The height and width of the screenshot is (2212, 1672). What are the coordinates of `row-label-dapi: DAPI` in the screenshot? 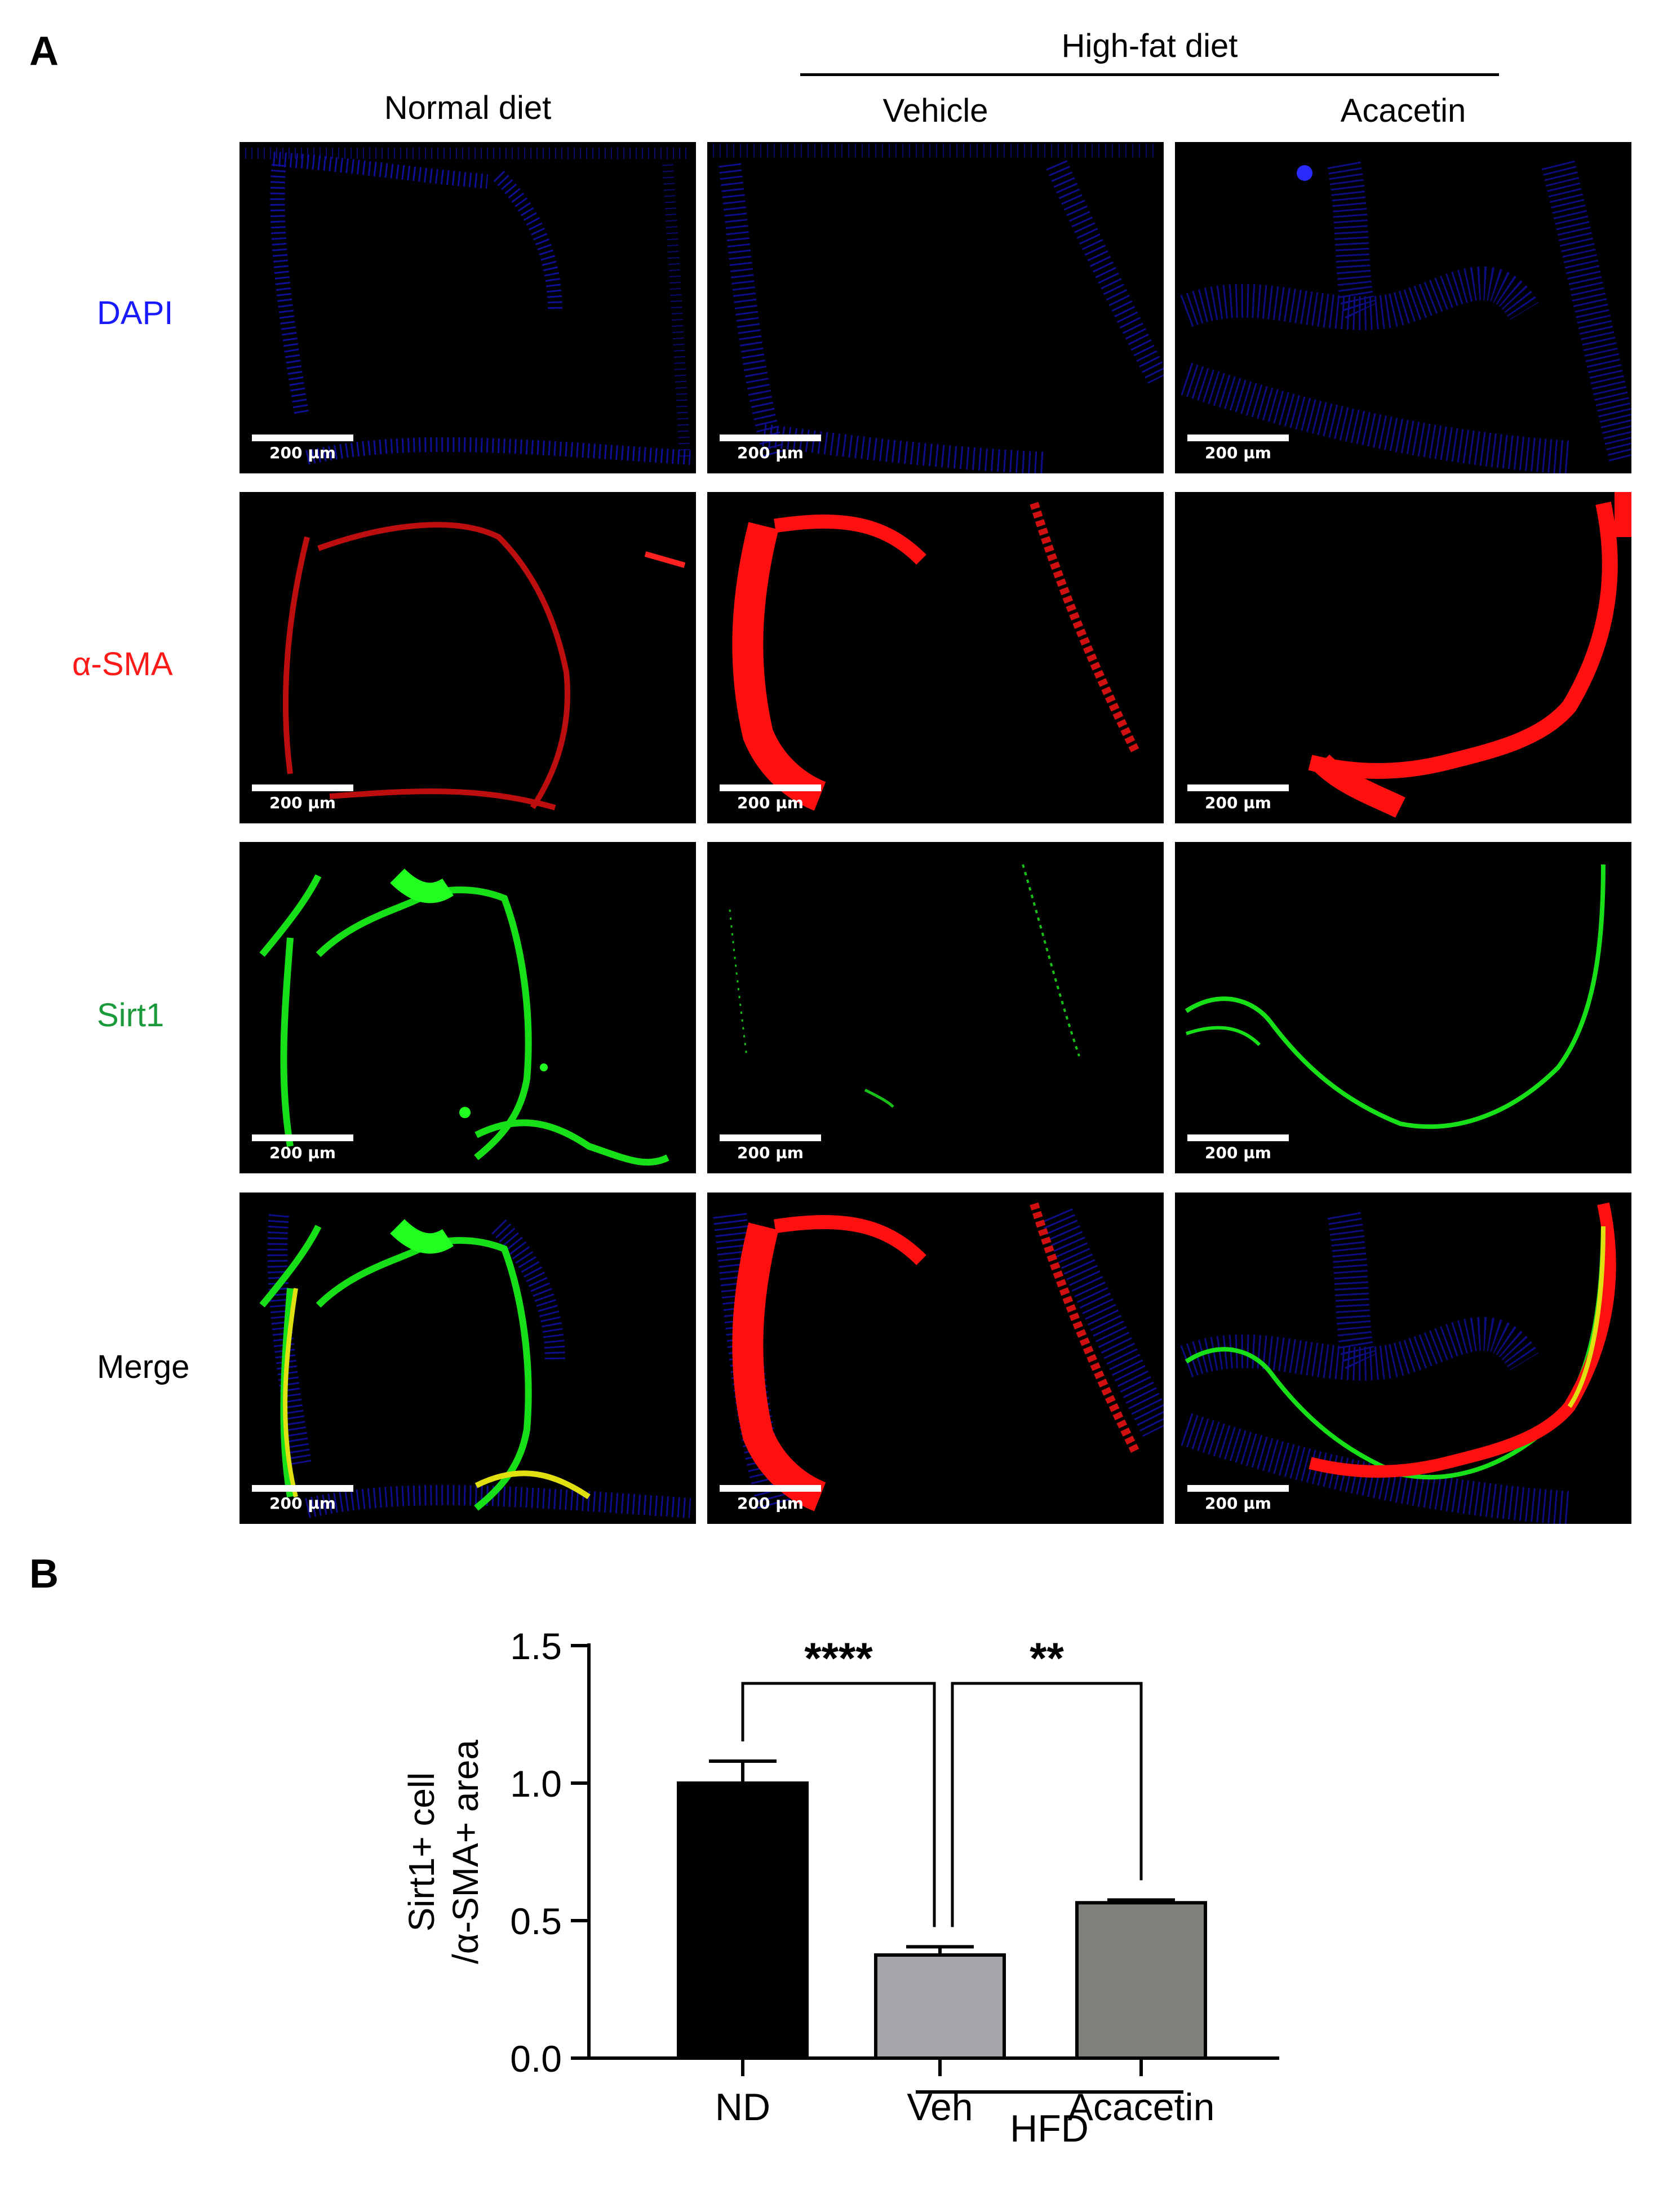 It's located at (135, 313).